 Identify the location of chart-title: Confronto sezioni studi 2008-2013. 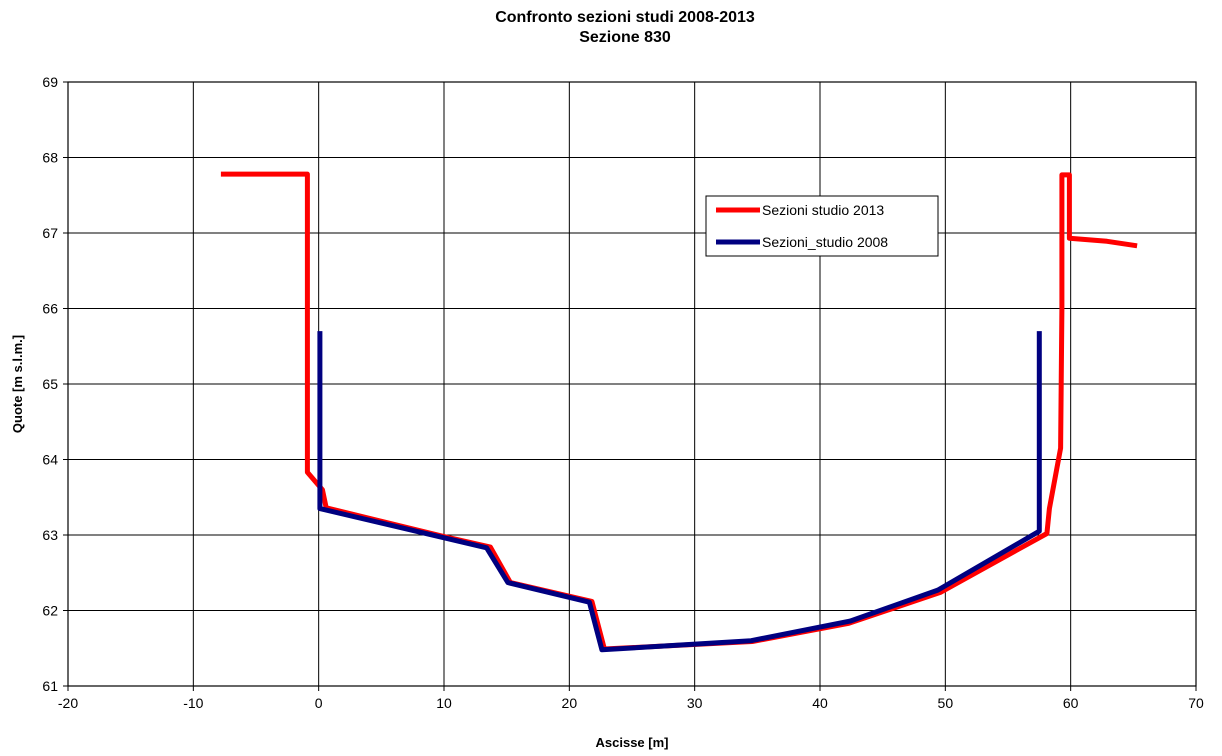
(625, 17).